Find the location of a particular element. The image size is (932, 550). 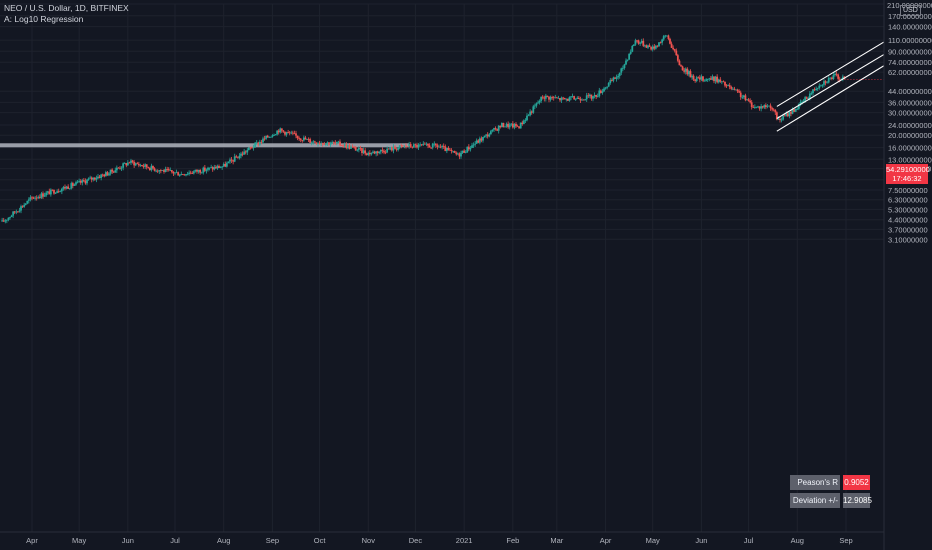

channel-line-middle is located at coordinates (832, 85).